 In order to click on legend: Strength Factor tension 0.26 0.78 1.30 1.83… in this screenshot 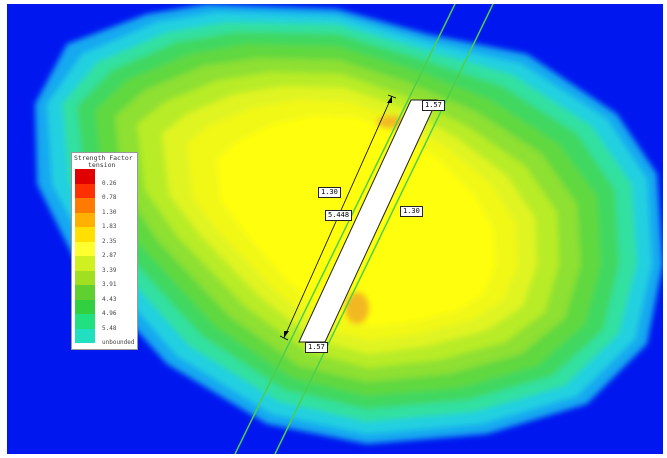, I will do `click(104, 251)`.